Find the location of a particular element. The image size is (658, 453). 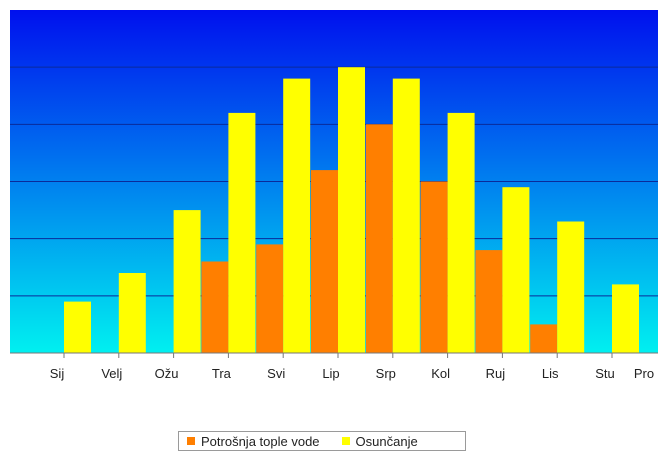

x-tick-label: Kol is located at coordinates (440, 373).